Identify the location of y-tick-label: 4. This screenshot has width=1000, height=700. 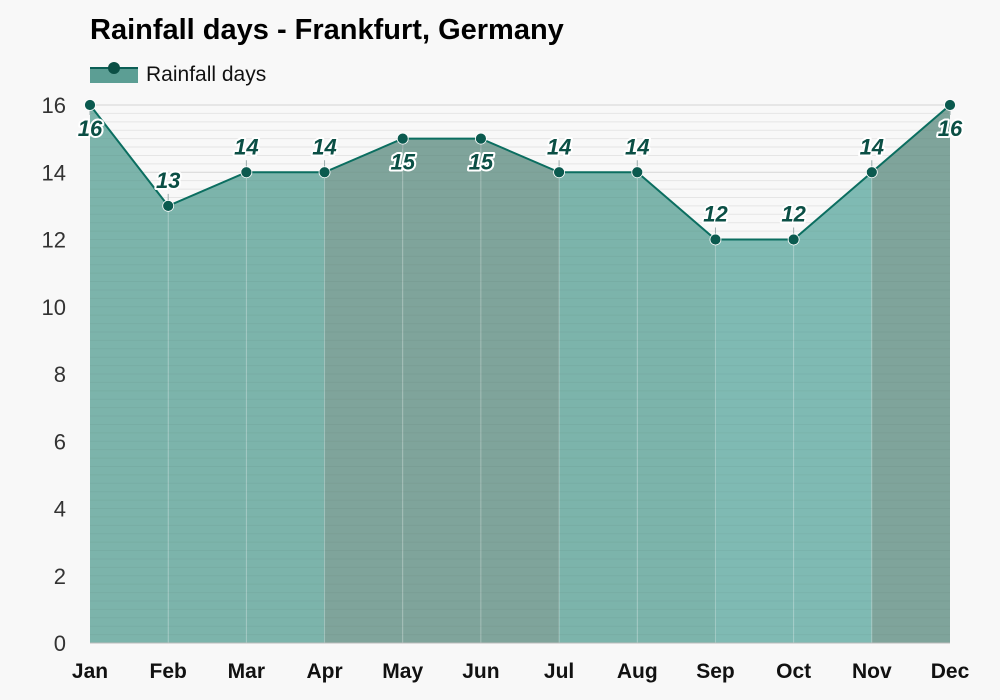
(60, 509).